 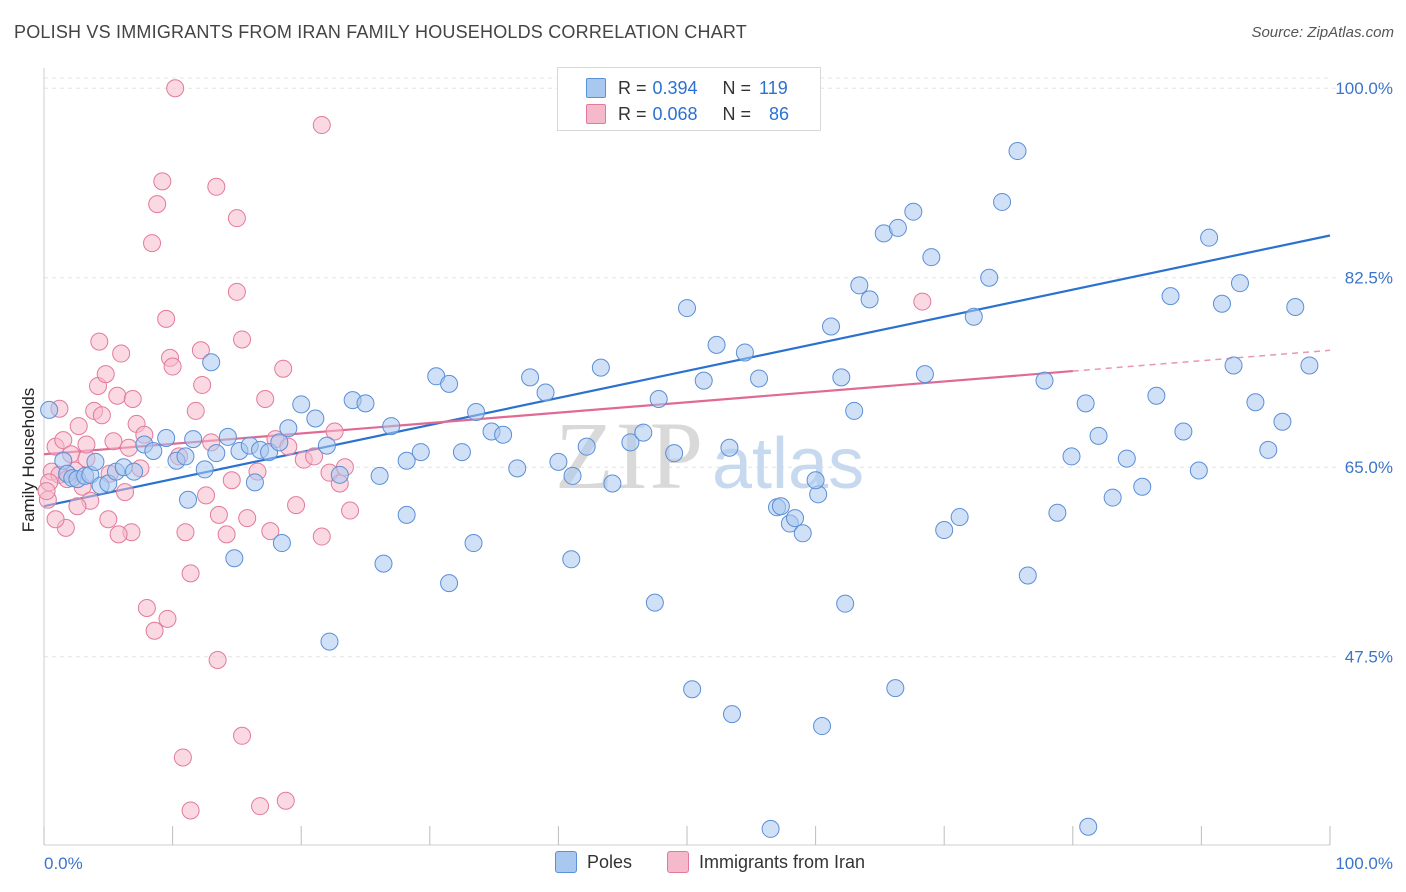 I want to click on y-tick-label: 65.0%, so click(x=1369, y=467).